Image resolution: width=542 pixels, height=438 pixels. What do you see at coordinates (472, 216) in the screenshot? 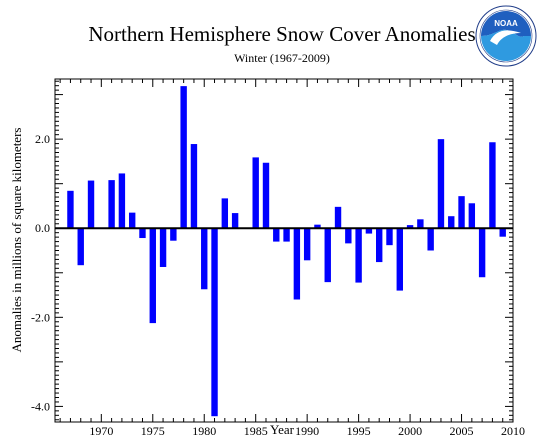
I see `bar-2006` at bounding box center [472, 216].